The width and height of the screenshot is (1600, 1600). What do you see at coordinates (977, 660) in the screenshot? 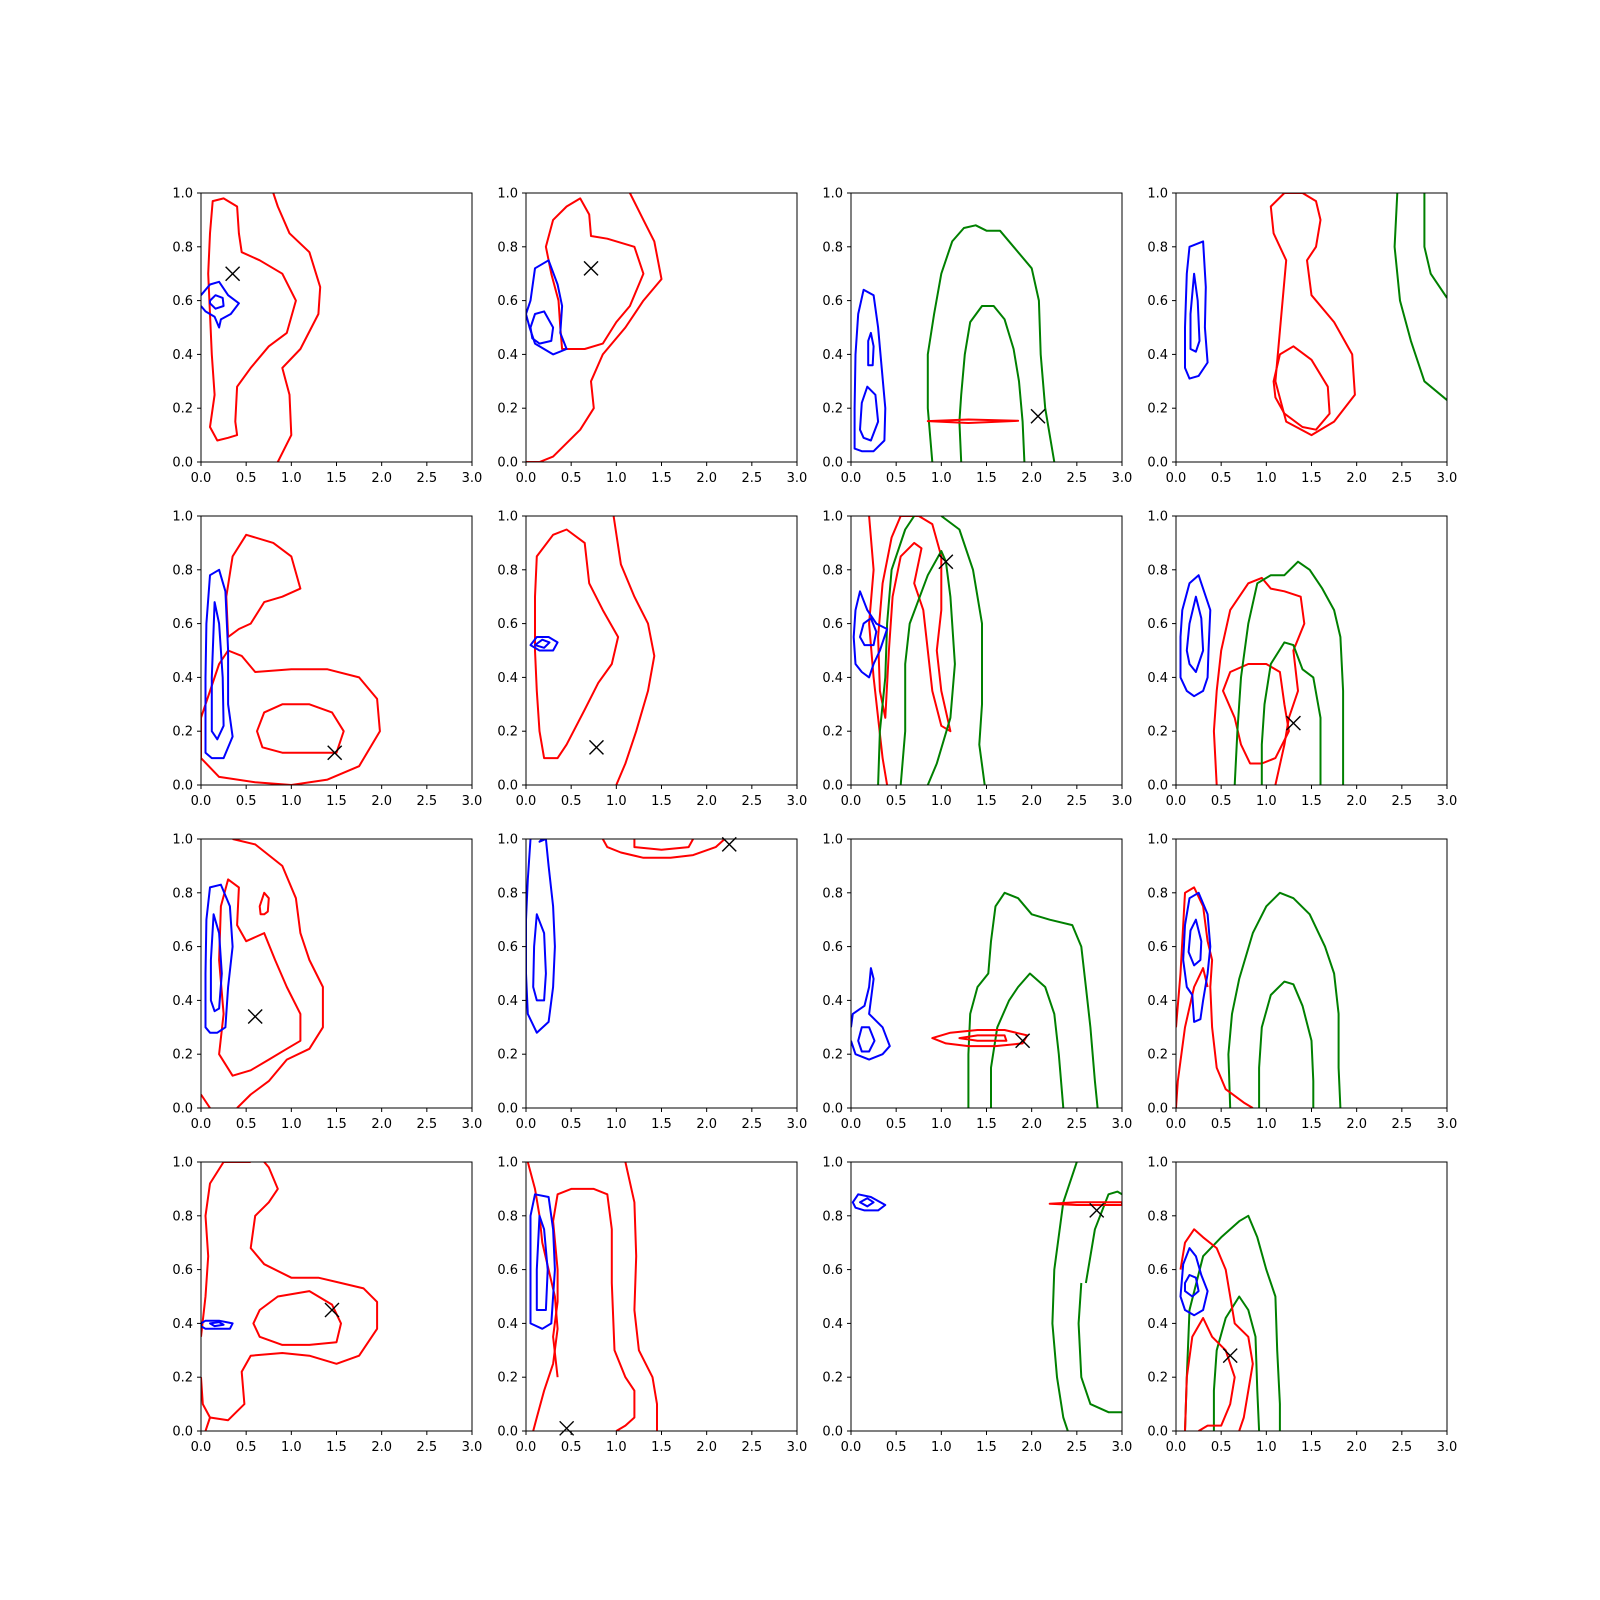
I see `subplot-r2-c3: 0.0 0.5 1.0 1.5 2.0 2.5 3.0 0.0 0.2 0.4 0.6 0.8 1.0` at bounding box center [977, 660].